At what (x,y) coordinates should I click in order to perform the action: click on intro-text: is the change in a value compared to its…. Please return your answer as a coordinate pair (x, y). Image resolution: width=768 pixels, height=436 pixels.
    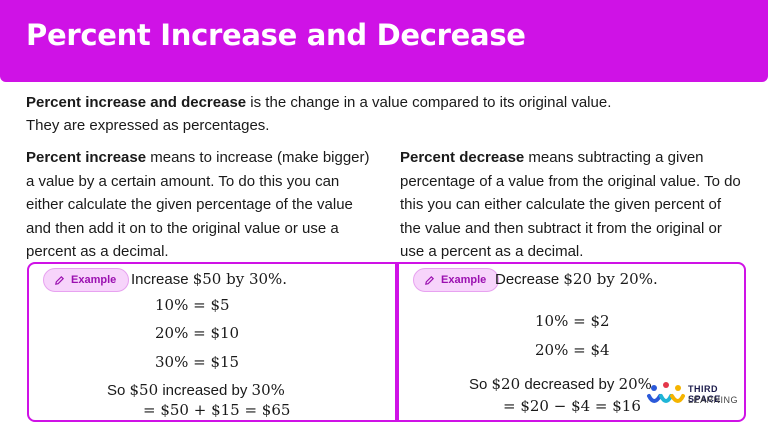
    Looking at the image, I should click on (429, 102).